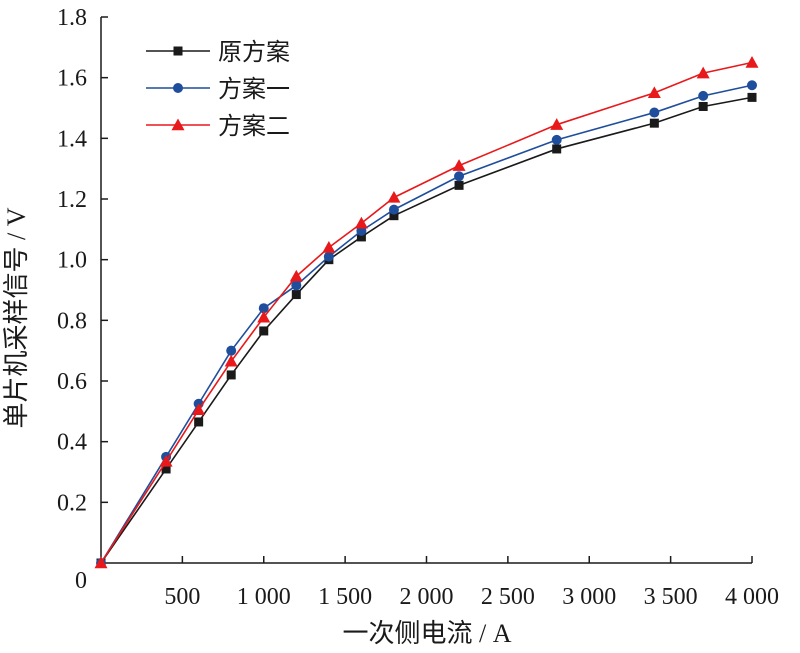  Describe the element at coordinates (72, 443) in the screenshot. I see `y-tick-label: 0.4` at that location.